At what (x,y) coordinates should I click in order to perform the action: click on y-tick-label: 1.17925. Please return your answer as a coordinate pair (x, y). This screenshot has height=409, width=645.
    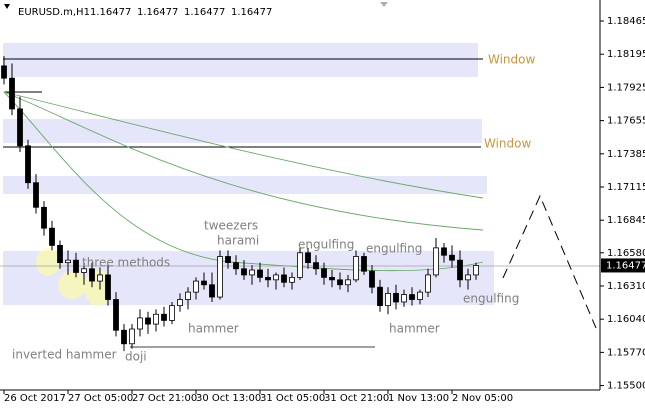
    Looking at the image, I should click on (626, 87).